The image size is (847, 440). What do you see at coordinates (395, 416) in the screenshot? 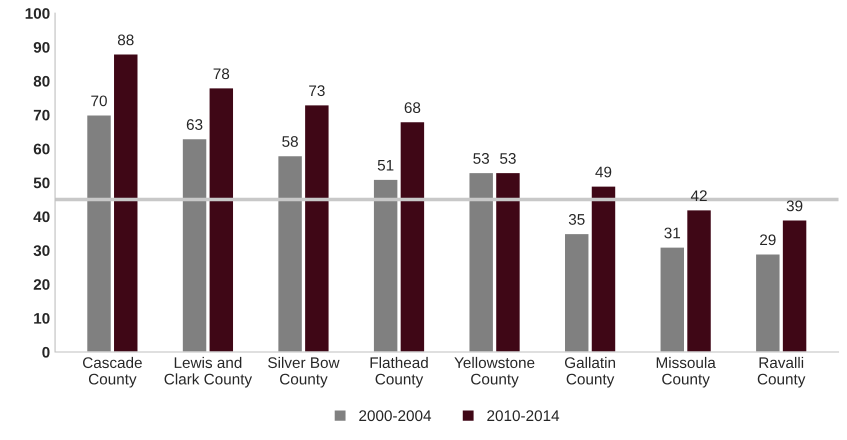
I see `legend-label: 2000-2004` at bounding box center [395, 416].